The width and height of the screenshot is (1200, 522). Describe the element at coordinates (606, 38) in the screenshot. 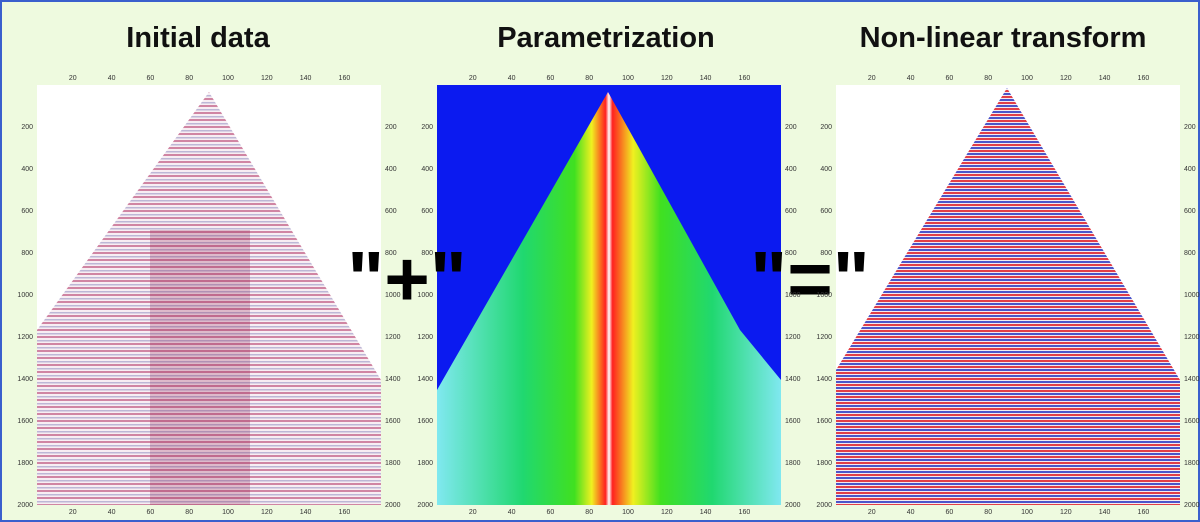

I see `panel-title: Parametrization` at that location.